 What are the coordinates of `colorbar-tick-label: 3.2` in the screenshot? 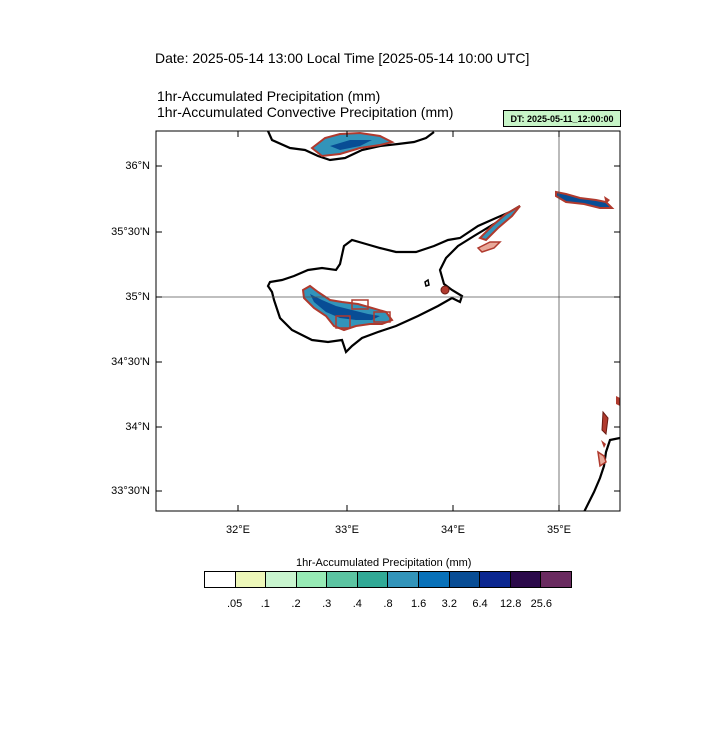 It's located at (449, 604).